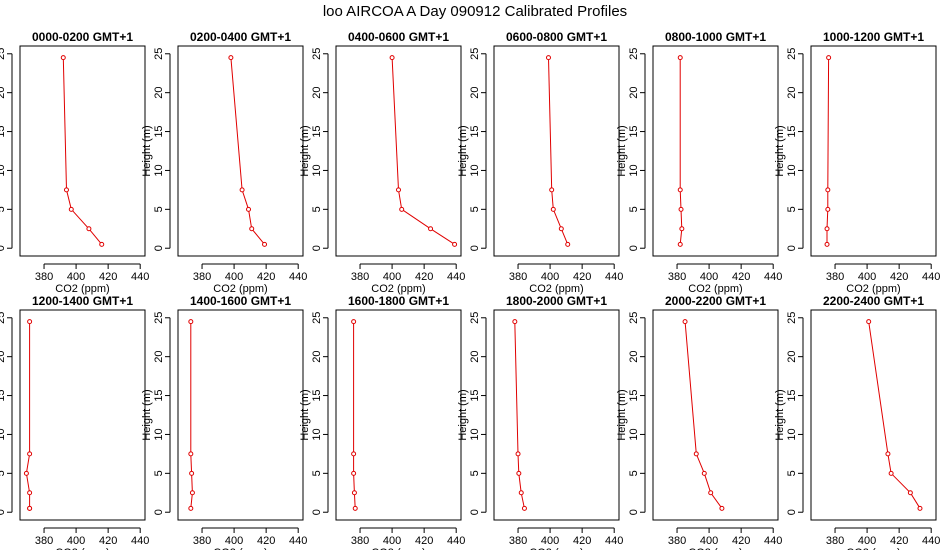 Image resolution: width=950 pixels, height=550 pixels. I want to click on panel-title: 2200-2400 GMT+1, so click(873, 301).